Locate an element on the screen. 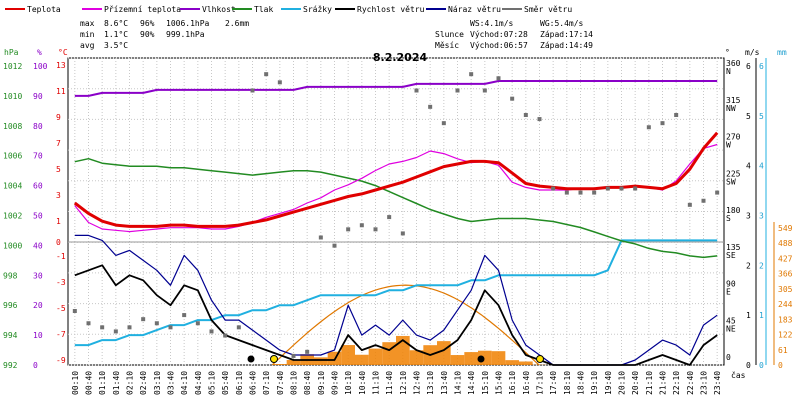 Image resolution: width=800 pixels, height=400 pixels. x-tick-label: 23:40 is located at coordinates (717, 383).